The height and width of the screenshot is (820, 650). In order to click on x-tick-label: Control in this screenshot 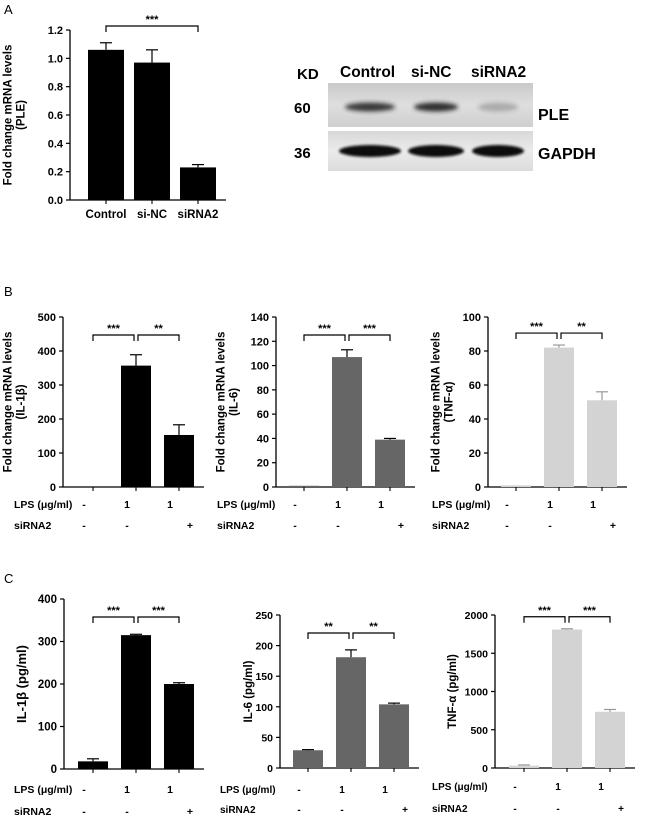, I will do `click(106, 215)`.